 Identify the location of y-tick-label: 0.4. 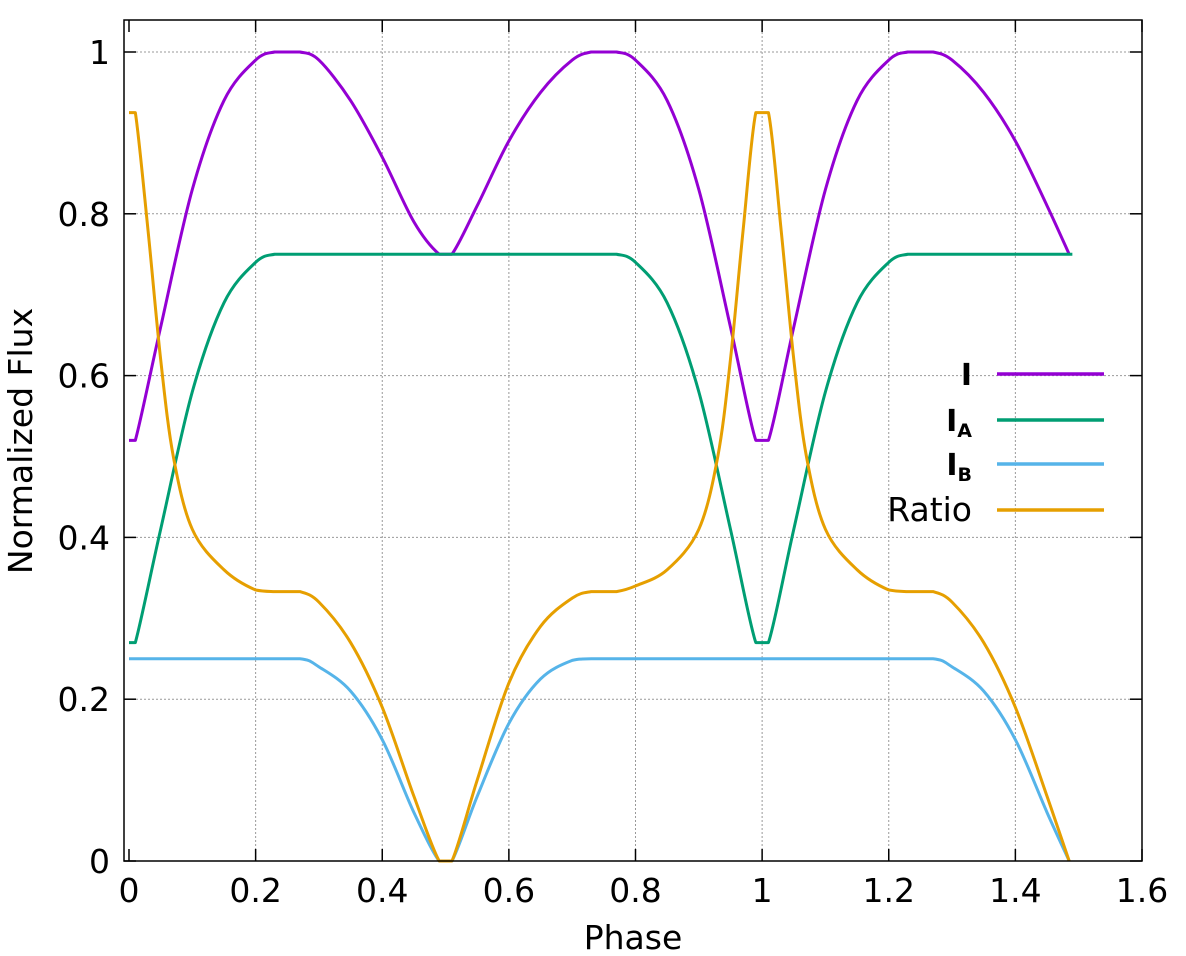
(84, 537).